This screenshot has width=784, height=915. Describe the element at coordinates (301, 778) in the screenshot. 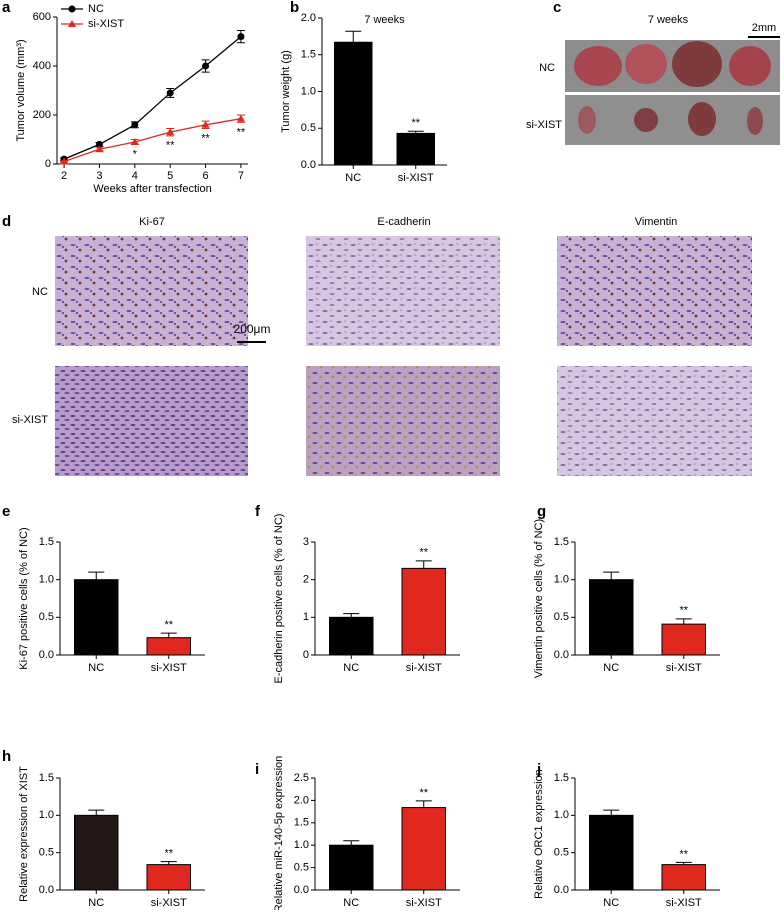

I see `y-tick-label: 2.5` at that location.